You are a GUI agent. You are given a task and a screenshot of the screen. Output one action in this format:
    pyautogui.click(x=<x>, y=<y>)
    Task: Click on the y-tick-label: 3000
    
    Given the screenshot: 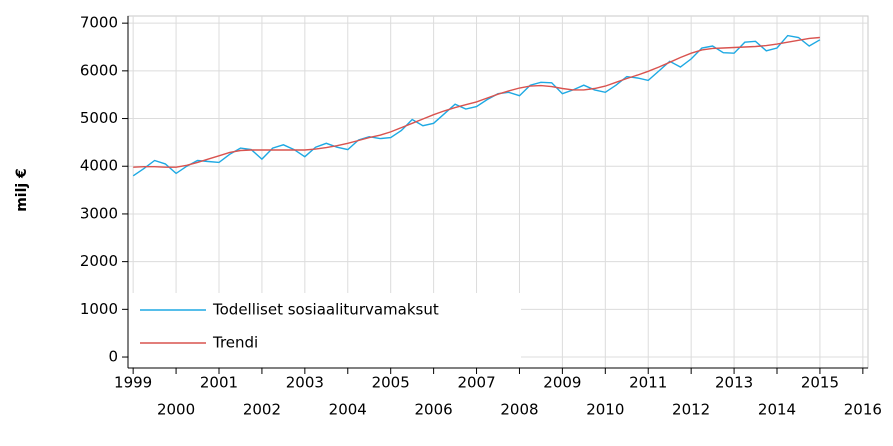 What is the action you would take?
    pyautogui.click(x=99, y=213)
    